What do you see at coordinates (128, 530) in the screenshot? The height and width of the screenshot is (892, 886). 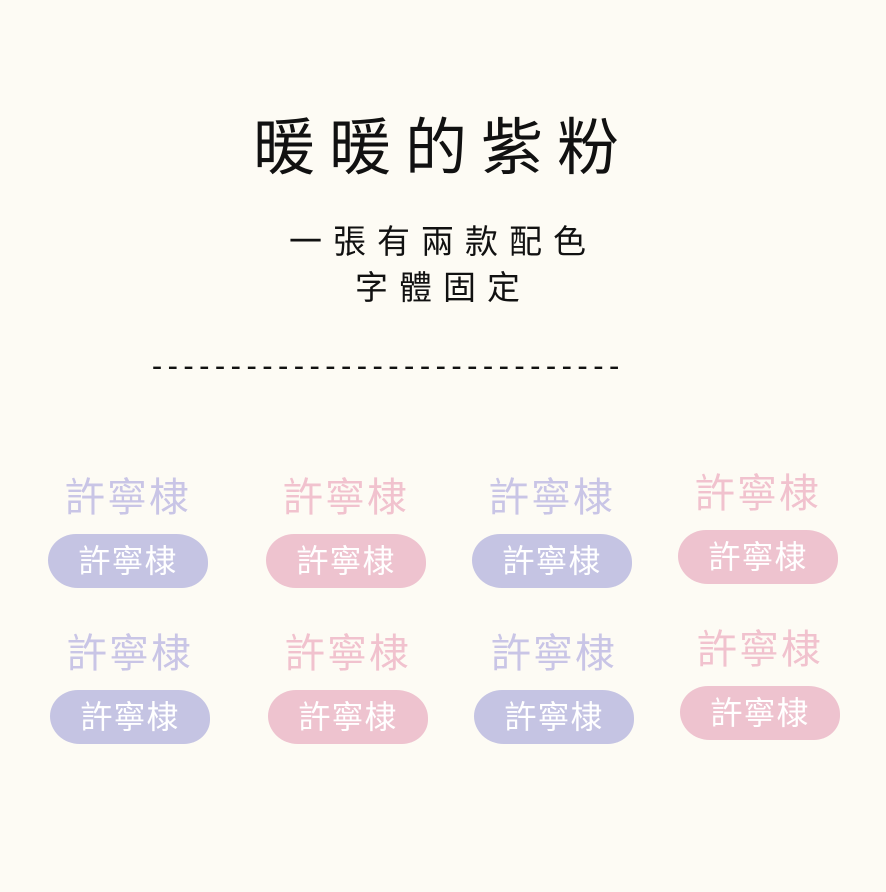 I see `name-sample-1: 許寧棣 許寧棣` at bounding box center [128, 530].